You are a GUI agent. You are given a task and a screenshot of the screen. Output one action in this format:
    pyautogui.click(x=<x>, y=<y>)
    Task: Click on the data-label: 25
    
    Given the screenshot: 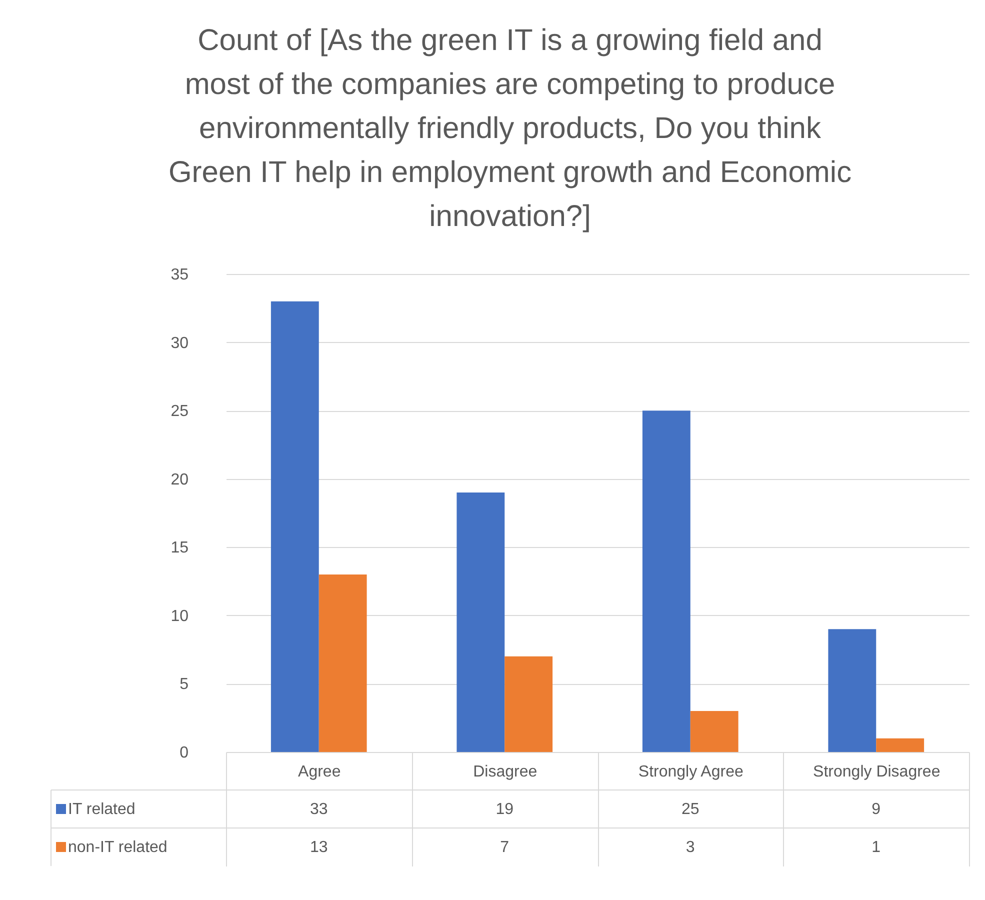 What is the action you would take?
    pyautogui.click(x=690, y=809)
    